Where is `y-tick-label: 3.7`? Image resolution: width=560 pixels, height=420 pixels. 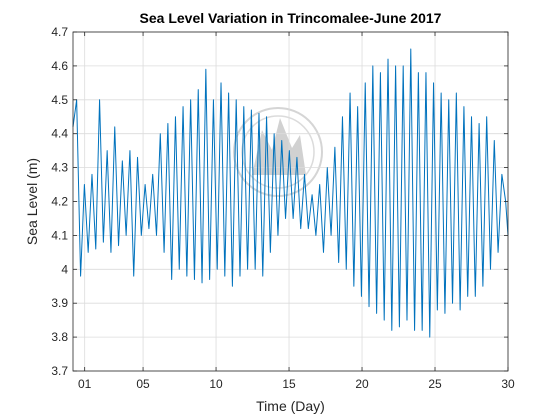 y-tick-label: 3.7 is located at coordinates (59, 371).